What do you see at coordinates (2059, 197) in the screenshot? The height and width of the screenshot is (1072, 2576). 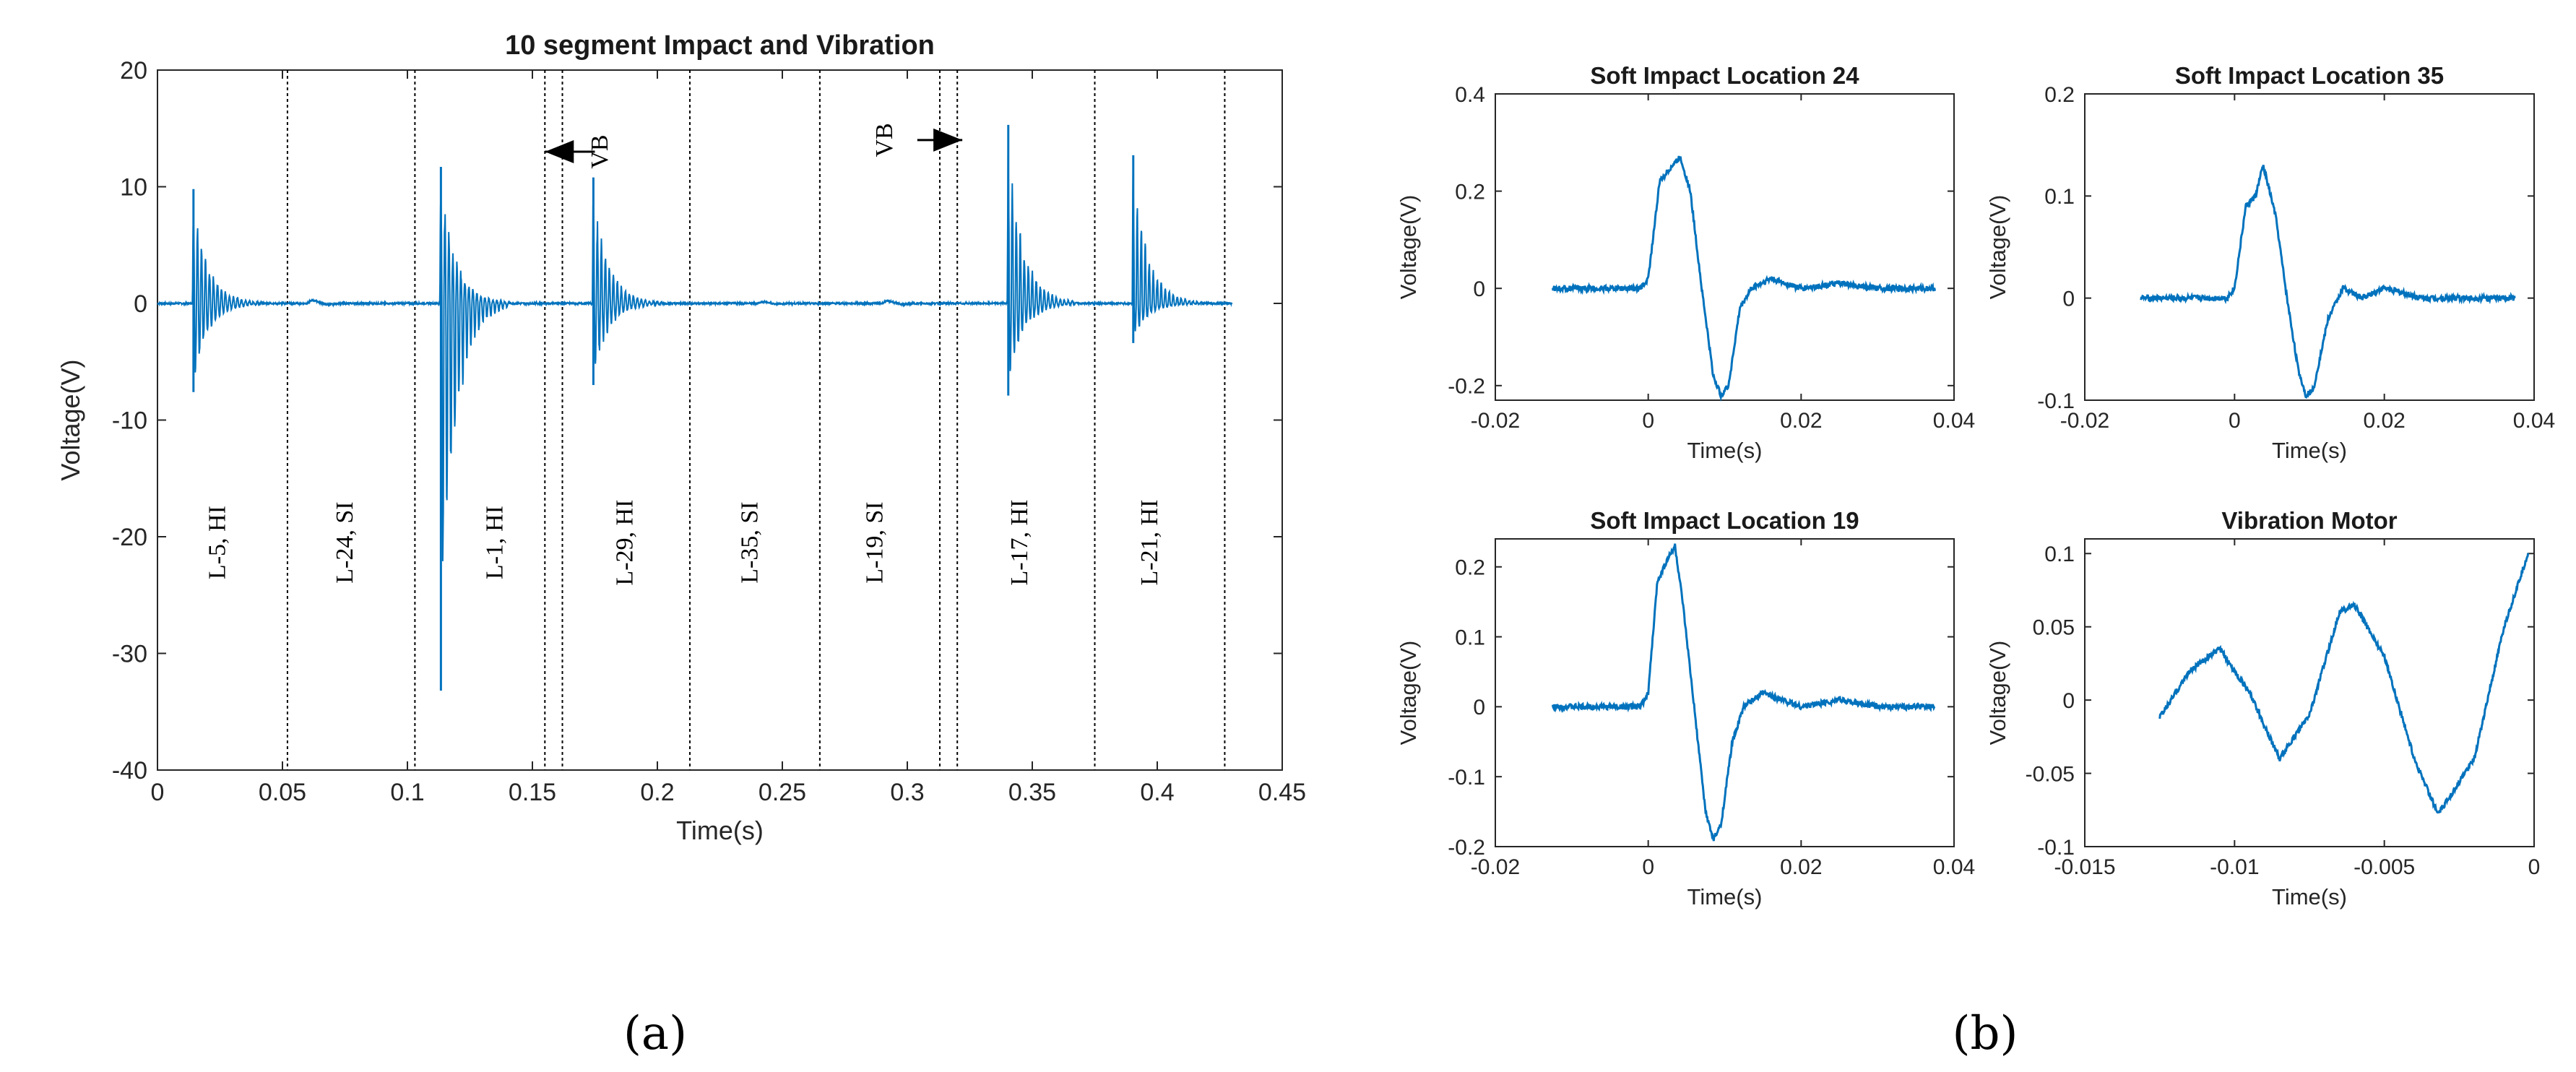 I see `b2-y-tick-label: 0.1` at bounding box center [2059, 197].